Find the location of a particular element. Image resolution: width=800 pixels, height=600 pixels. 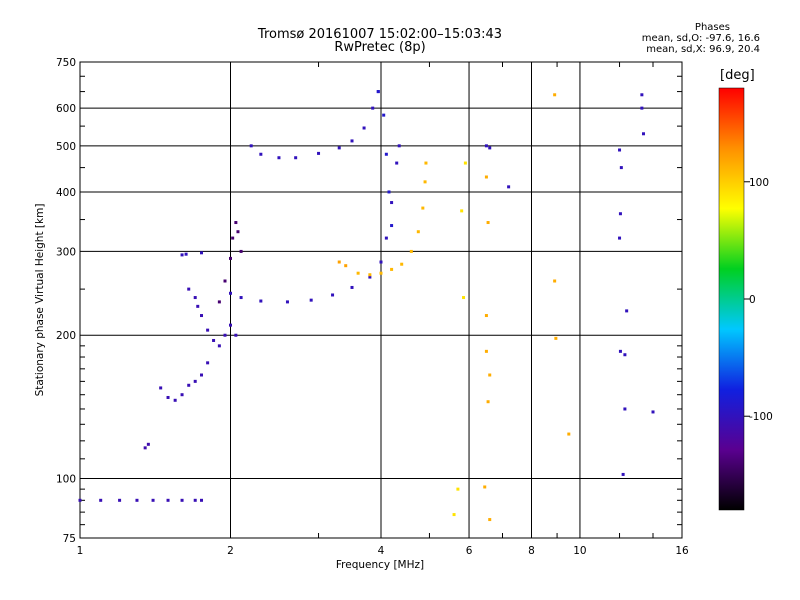

x-tick-label: 6 is located at coordinates (469, 551).